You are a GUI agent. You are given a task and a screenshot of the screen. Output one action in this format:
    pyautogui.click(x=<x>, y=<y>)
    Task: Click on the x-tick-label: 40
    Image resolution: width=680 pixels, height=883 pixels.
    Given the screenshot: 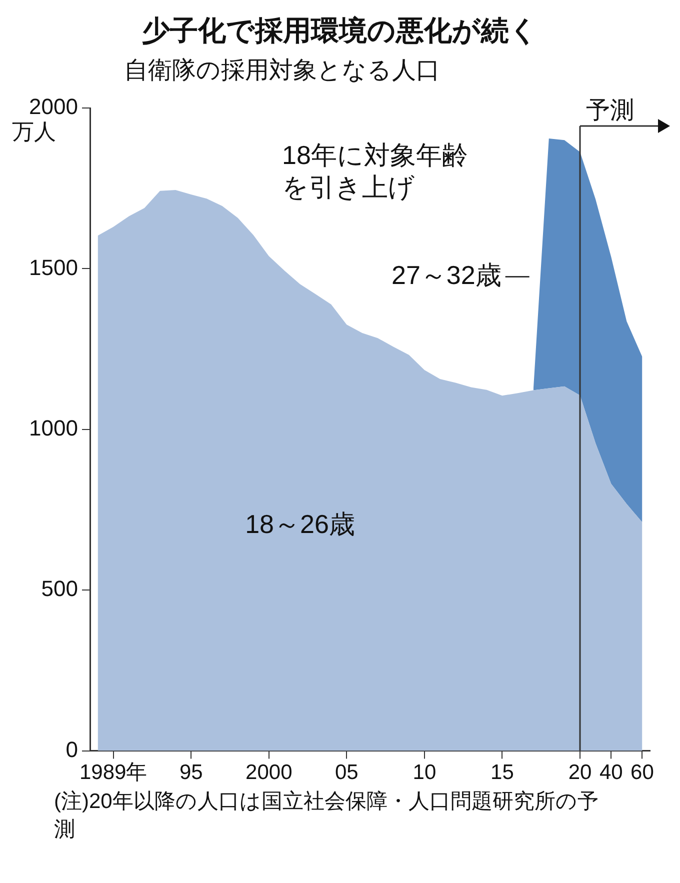 What is the action you would take?
    pyautogui.click(x=611, y=772)
    